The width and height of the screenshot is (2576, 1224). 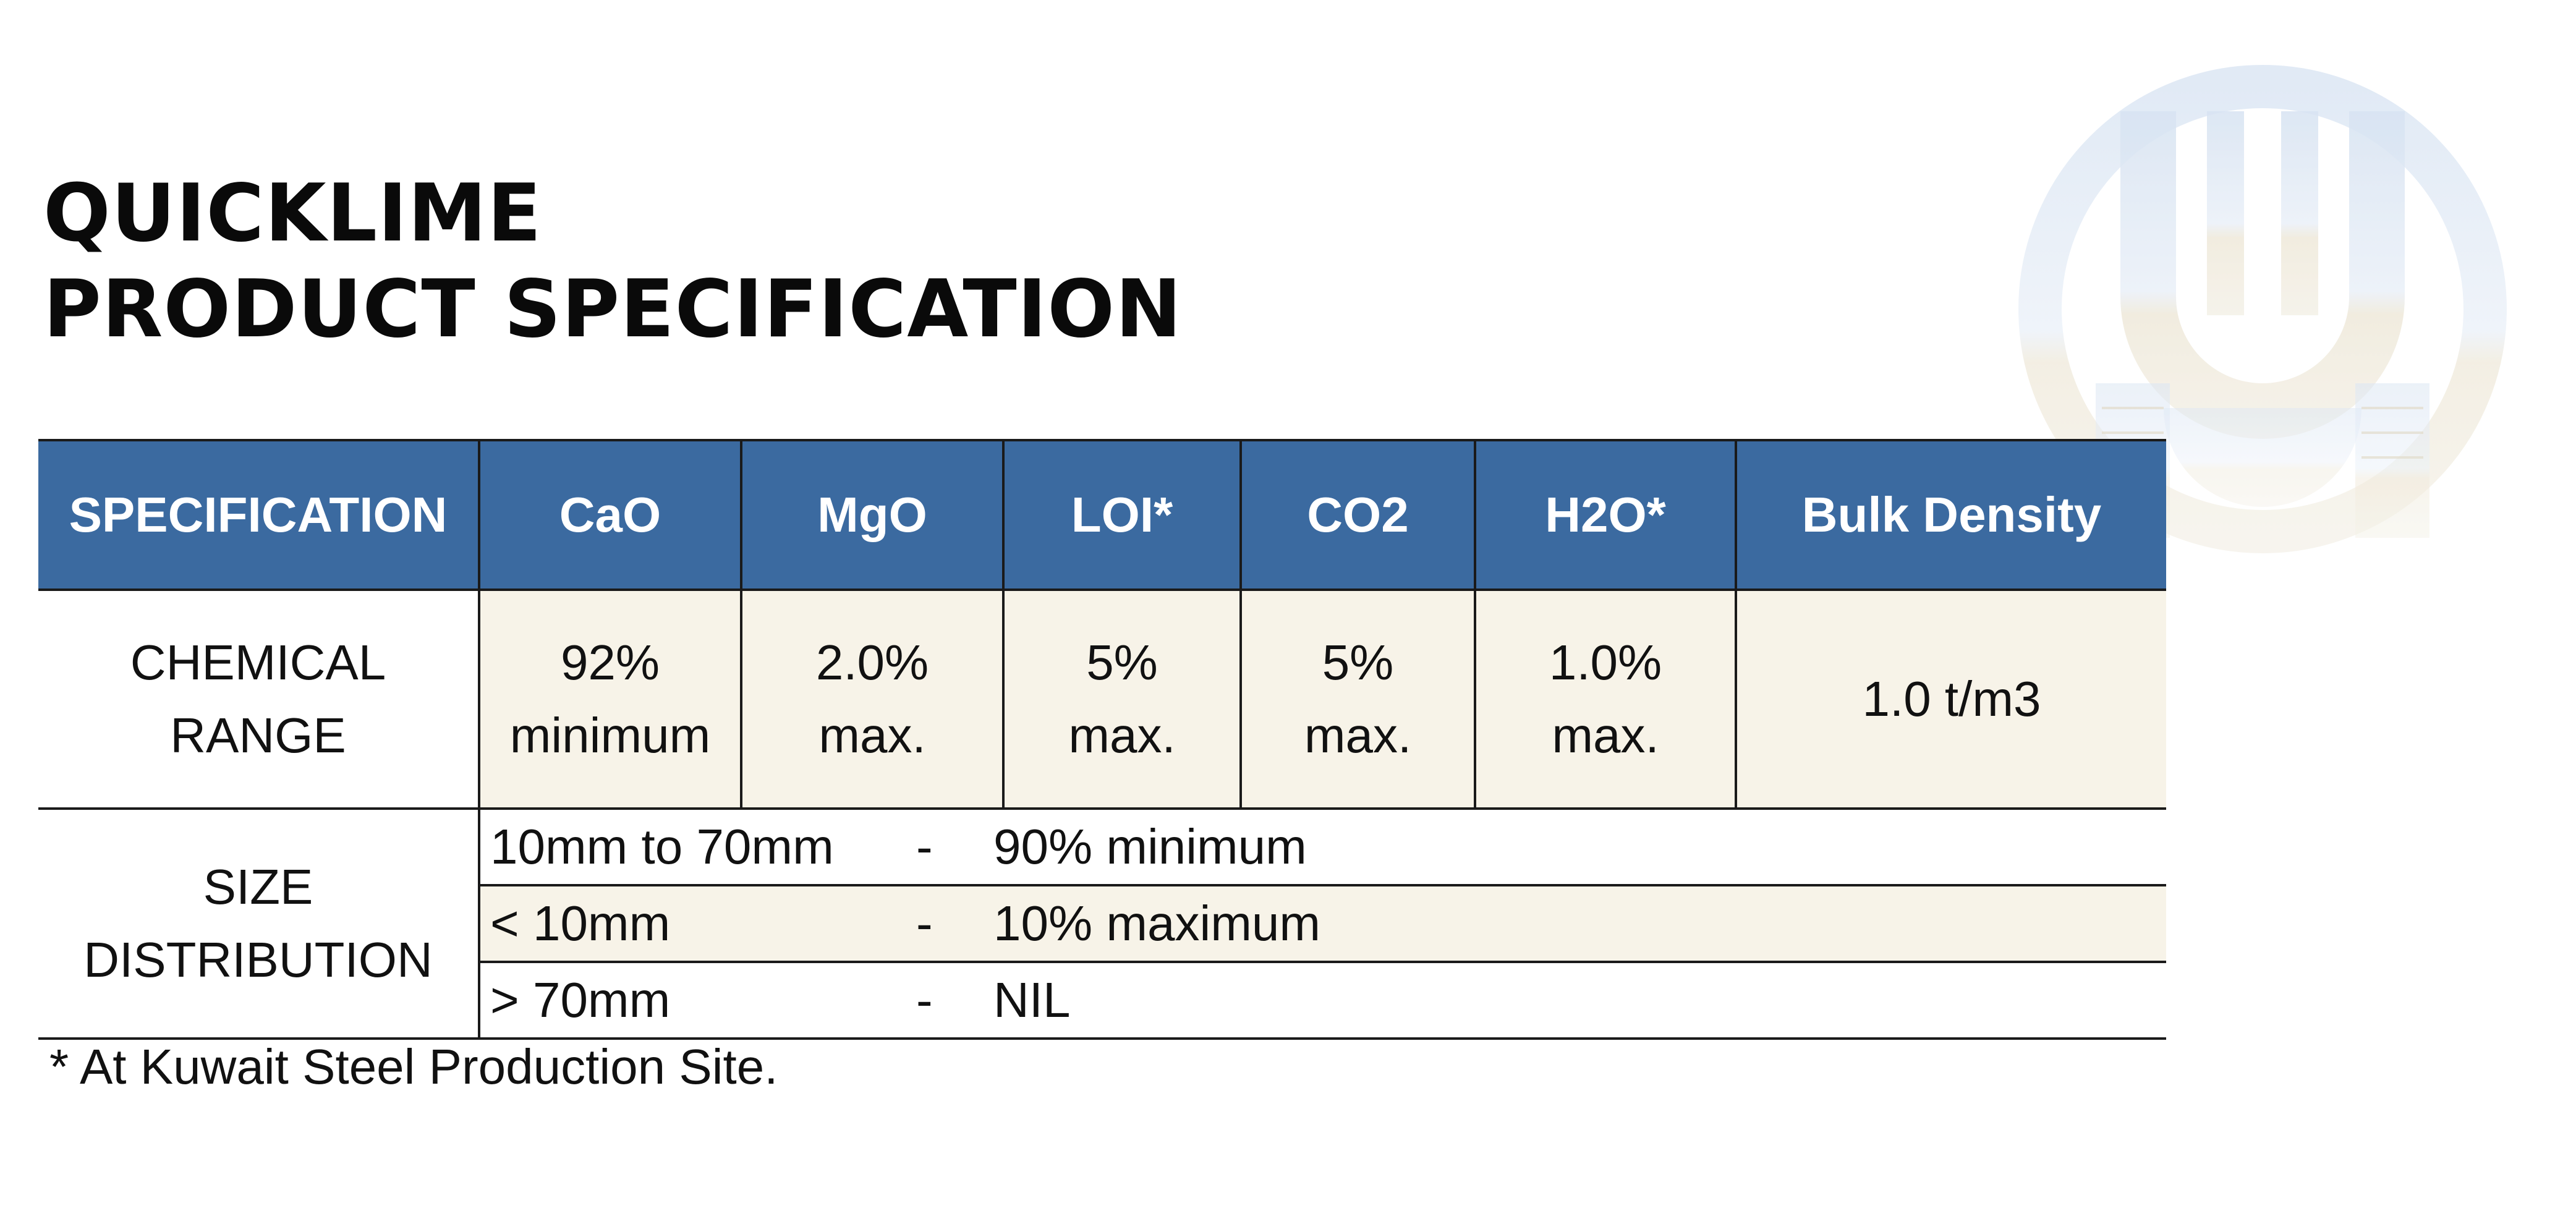 What do you see at coordinates (1150, 846) in the screenshot?
I see `size-value: 90% minimum` at bounding box center [1150, 846].